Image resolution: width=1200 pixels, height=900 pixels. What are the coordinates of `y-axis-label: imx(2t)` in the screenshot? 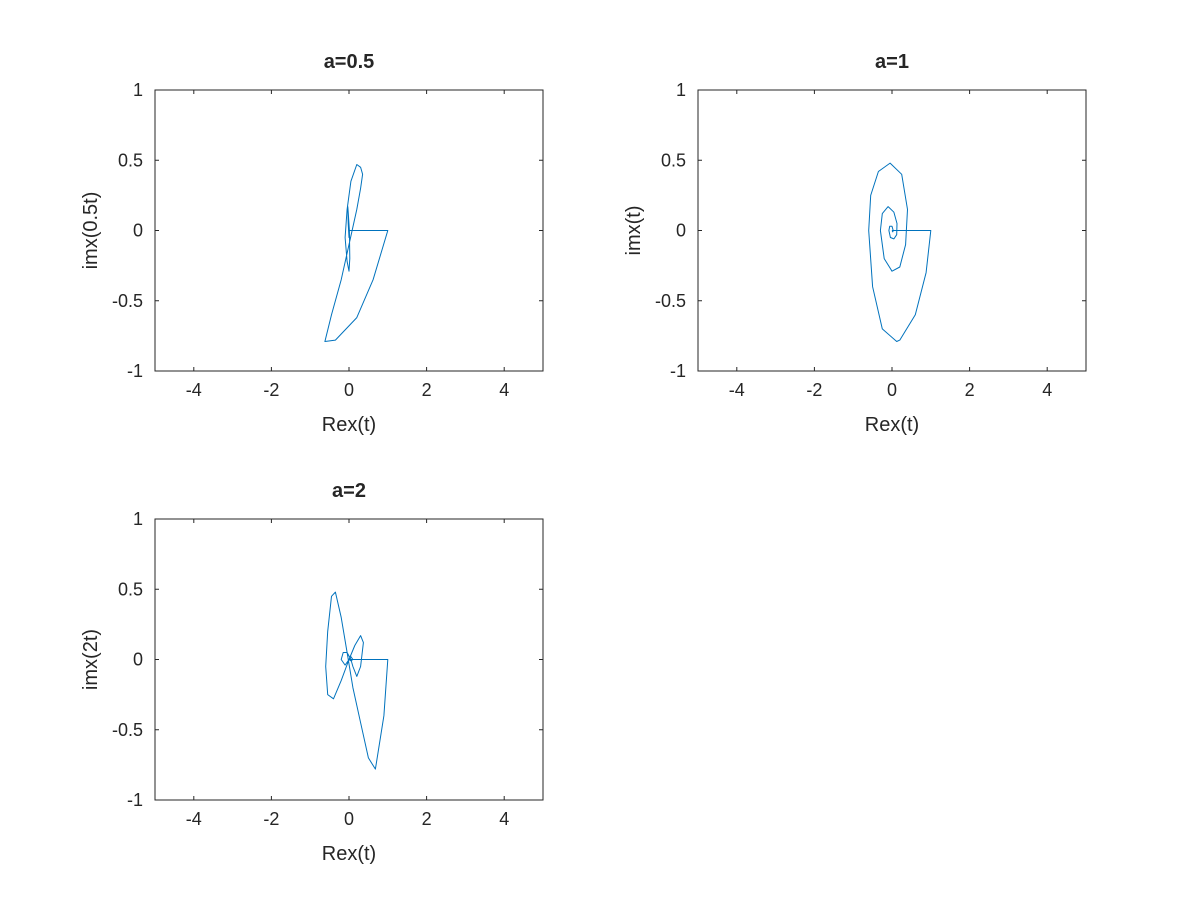 It's located at (91, 659).